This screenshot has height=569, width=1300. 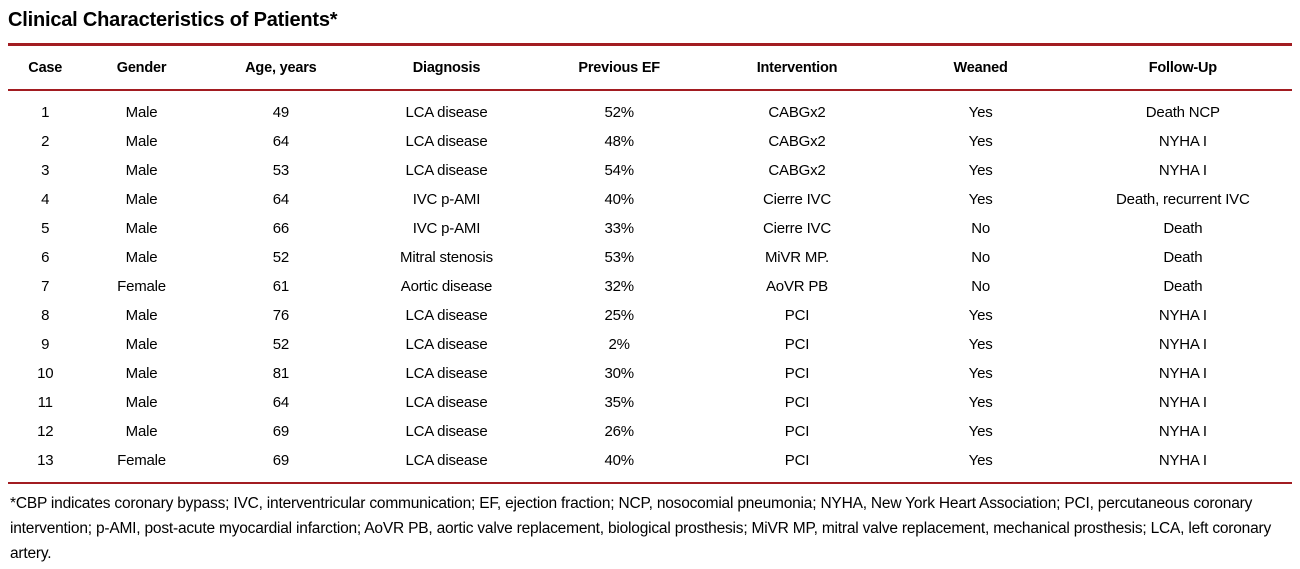 I want to click on column-header: Intervention, so click(x=797, y=68).